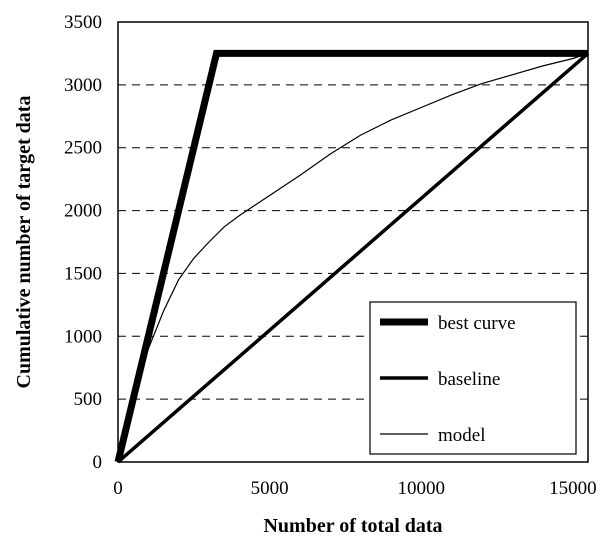 This screenshot has height=544, width=602. What do you see at coordinates (83, 273) in the screenshot?
I see `y-tick-label: 1500` at bounding box center [83, 273].